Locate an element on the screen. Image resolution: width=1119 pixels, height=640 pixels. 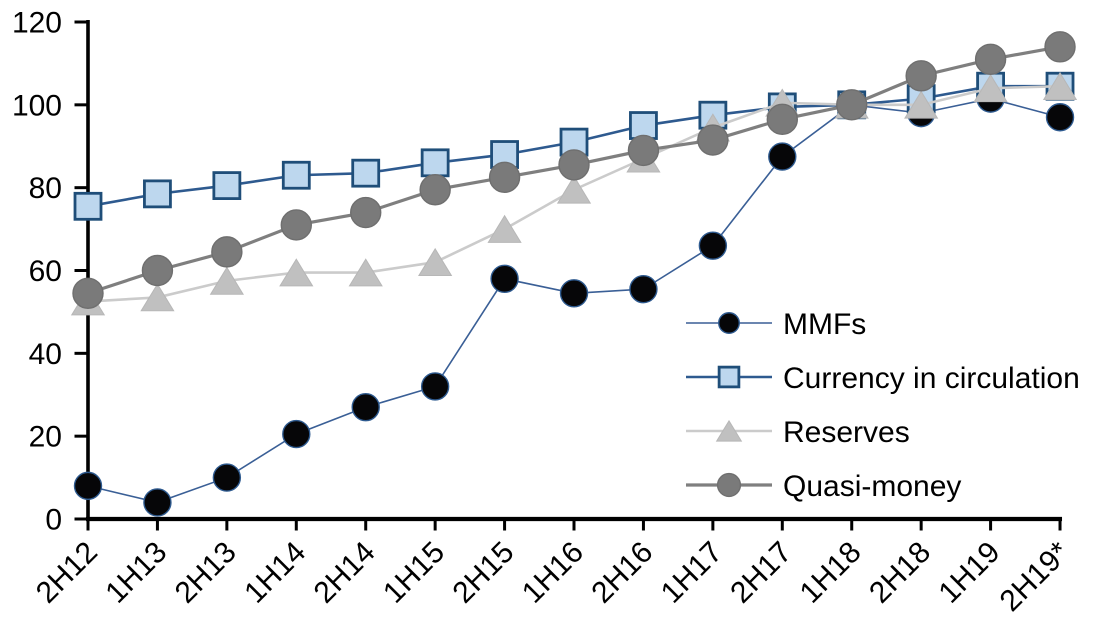
y-tick-label: 80 is located at coordinates (45, 188).